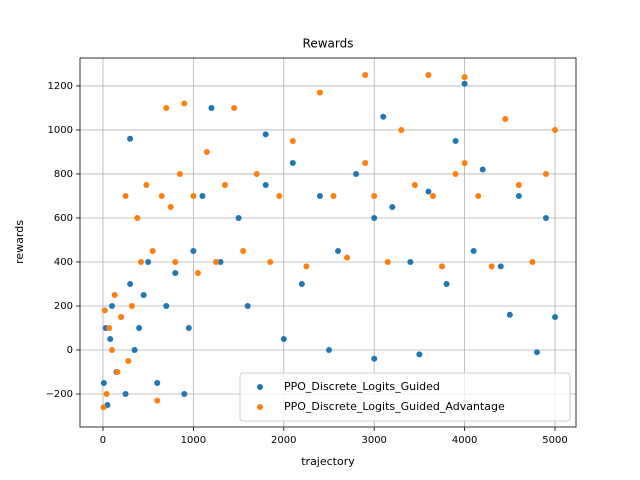 Image resolution: width=640 pixels, height=480 pixels. What do you see at coordinates (328, 461) in the screenshot?
I see `x-axis-label: trajectory` at bounding box center [328, 461].